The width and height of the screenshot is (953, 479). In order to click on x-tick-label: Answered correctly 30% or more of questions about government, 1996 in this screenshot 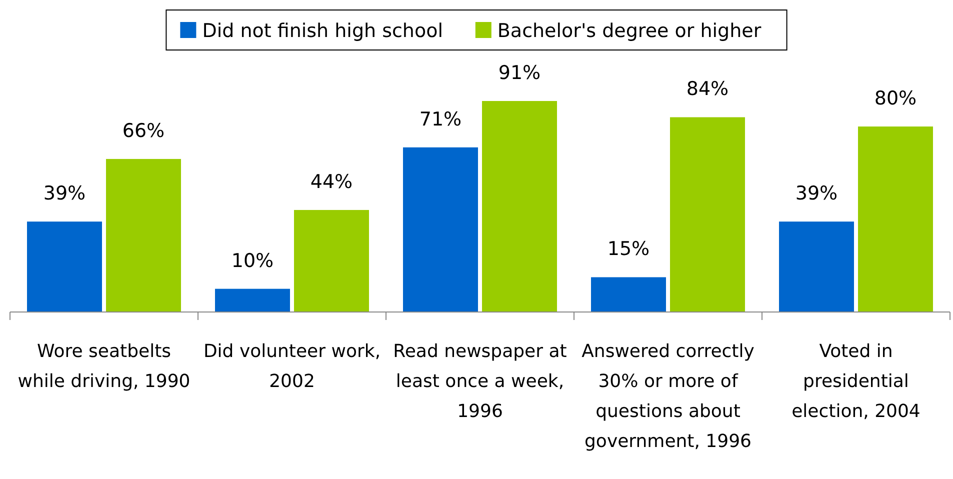, I will do `click(668, 396)`.